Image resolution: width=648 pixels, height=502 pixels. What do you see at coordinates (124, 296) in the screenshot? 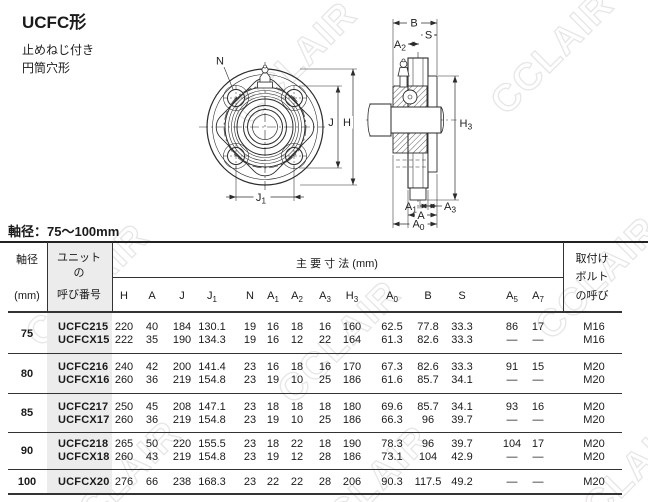
I see `dim-header-h: H` at bounding box center [124, 296].